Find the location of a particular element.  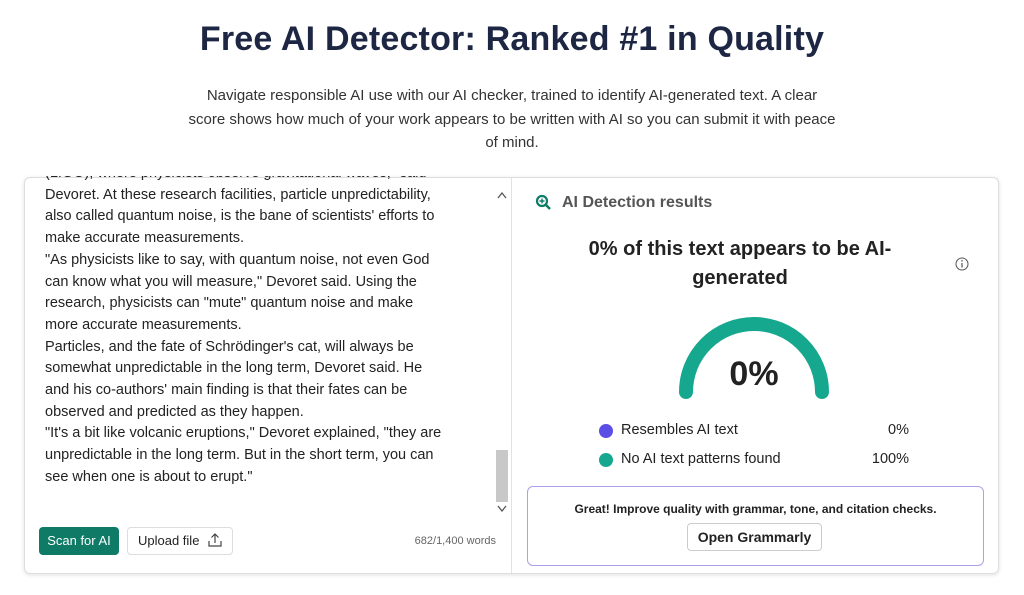

open-grammarly-button: Open Grammarly is located at coordinates (754, 537).